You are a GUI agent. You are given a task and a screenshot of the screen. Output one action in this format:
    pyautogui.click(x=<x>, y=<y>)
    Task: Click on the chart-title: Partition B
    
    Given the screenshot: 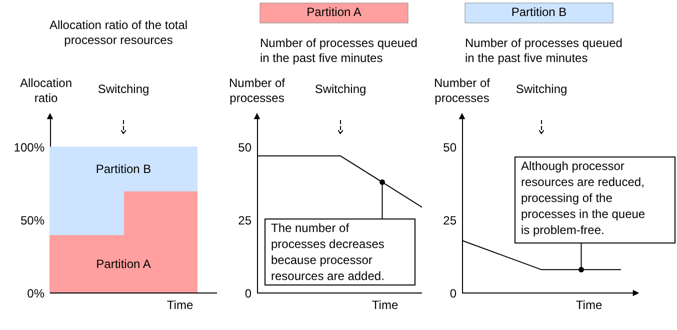 What is the action you would take?
    pyautogui.click(x=539, y=12)
    